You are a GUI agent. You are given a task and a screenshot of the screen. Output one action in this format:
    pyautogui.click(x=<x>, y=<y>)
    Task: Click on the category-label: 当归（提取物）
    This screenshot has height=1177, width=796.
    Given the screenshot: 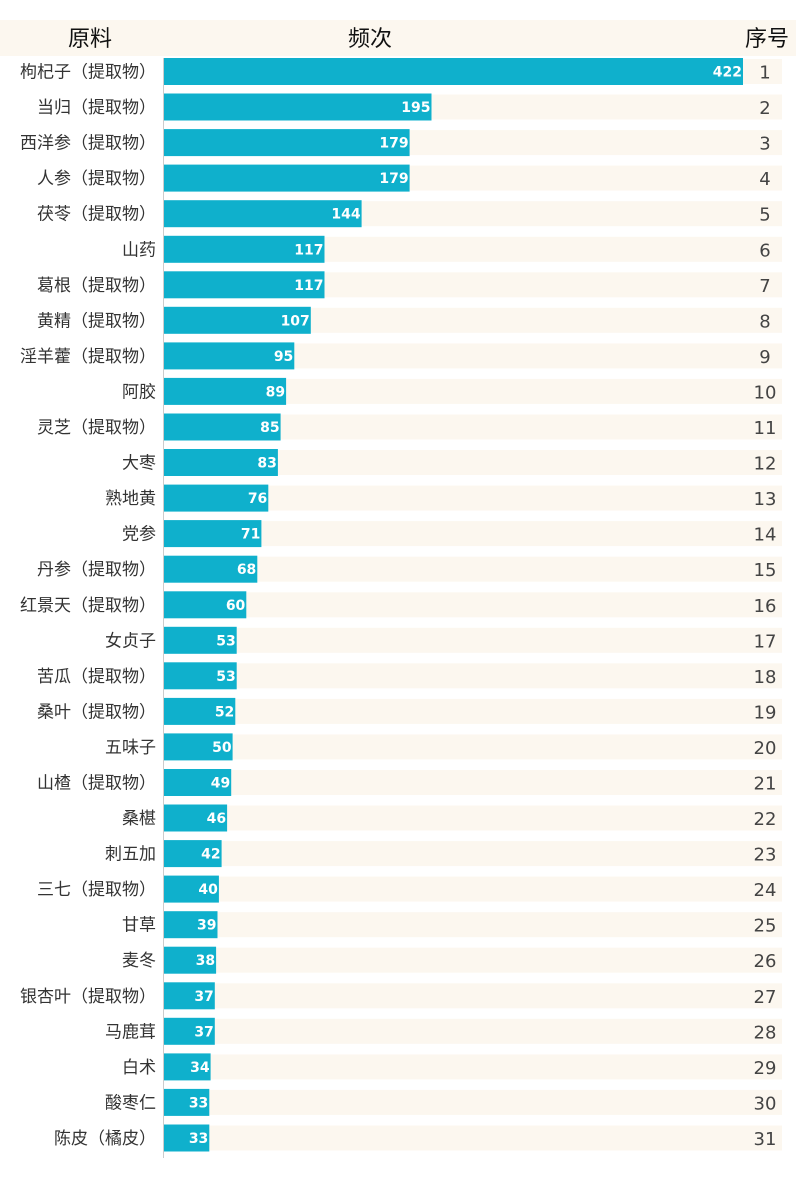 What is the action you would take?
    pyautogui.click(x=96, y=108)
    